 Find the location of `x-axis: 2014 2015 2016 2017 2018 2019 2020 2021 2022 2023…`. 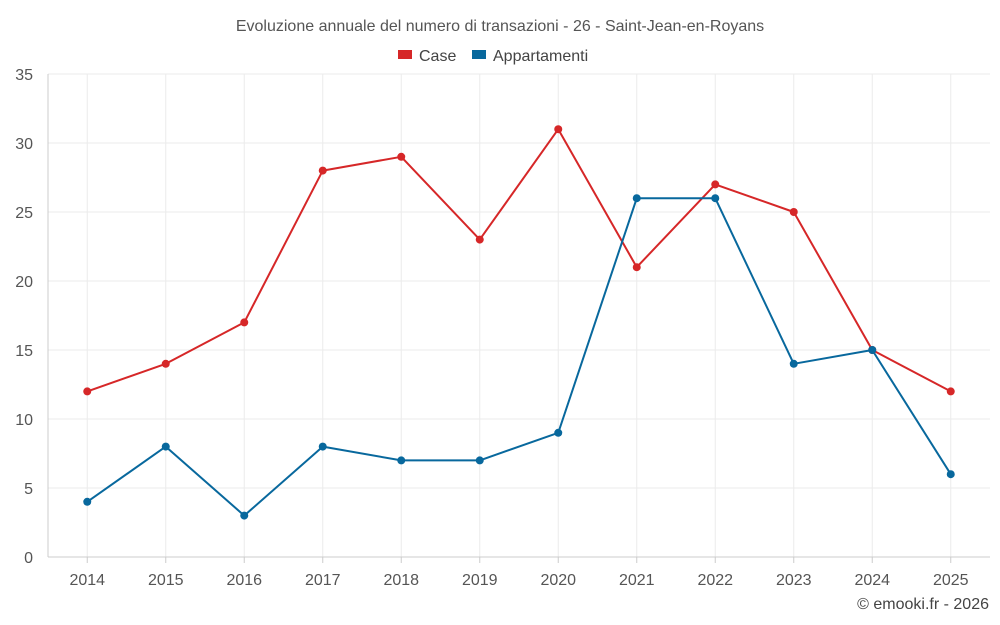

x-axis: 2014 2015 2016 2017 2018 2019 2020 2021 2022 2023… is located at coordinates (519, 572).